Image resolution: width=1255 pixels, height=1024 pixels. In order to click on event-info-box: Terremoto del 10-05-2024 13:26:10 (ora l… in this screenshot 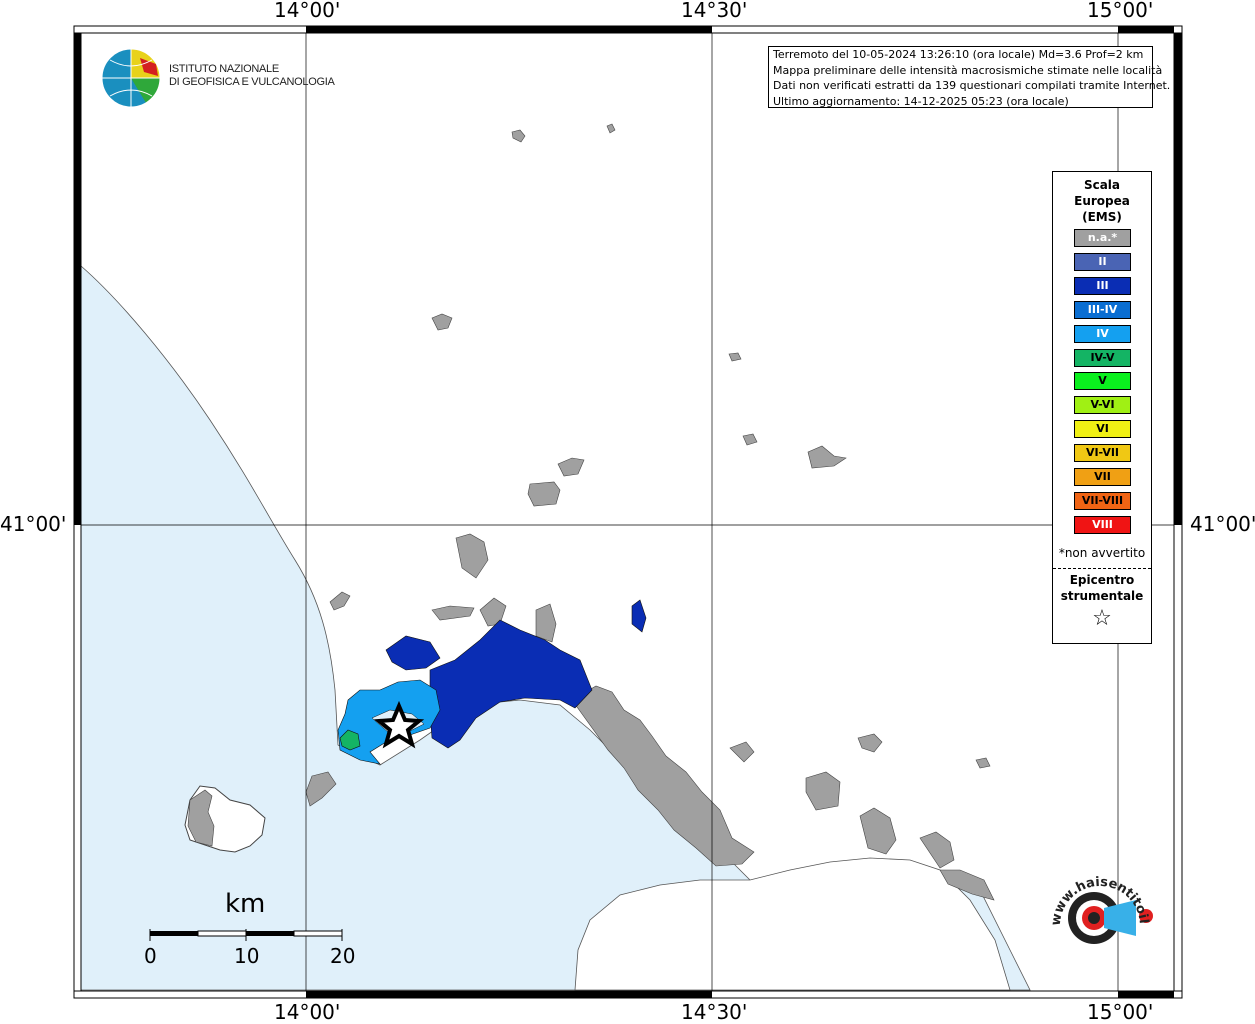, I will do `click(969, 77)`.